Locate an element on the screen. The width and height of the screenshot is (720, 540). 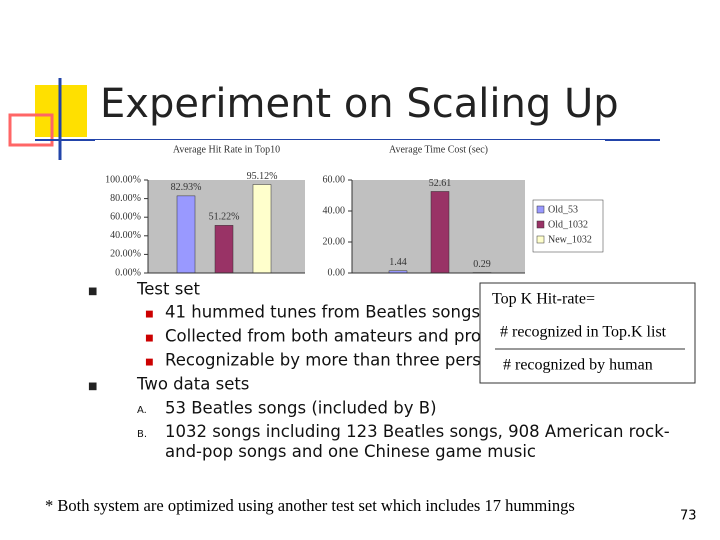
list-marker: A. is located at coordinates (142, 410).